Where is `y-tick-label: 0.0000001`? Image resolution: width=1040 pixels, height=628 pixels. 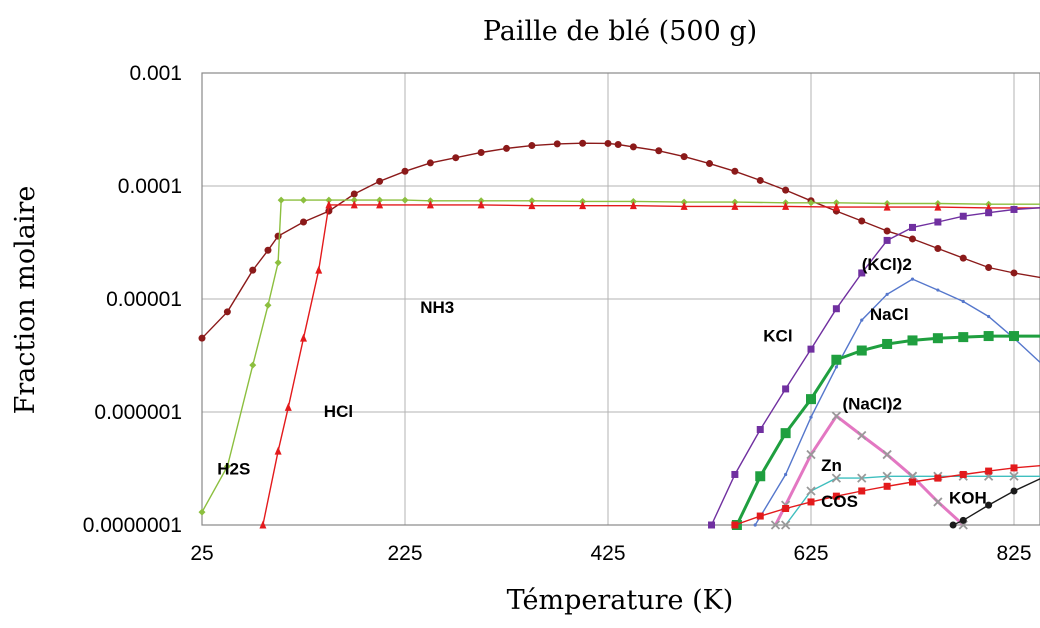 y-tick-label: 0.0000001 is located at coordinates (132, 525).